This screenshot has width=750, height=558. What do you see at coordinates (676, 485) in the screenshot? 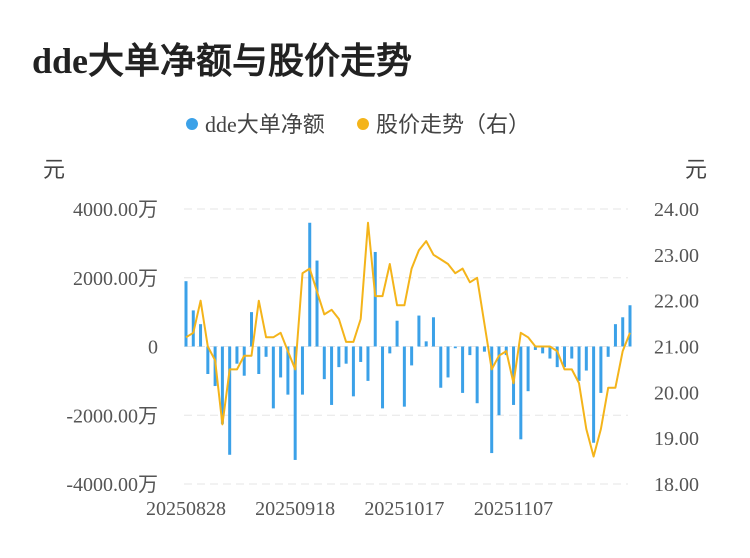
I see `right-axis-tick-label: 18.00` at bounding box center [676, 485].